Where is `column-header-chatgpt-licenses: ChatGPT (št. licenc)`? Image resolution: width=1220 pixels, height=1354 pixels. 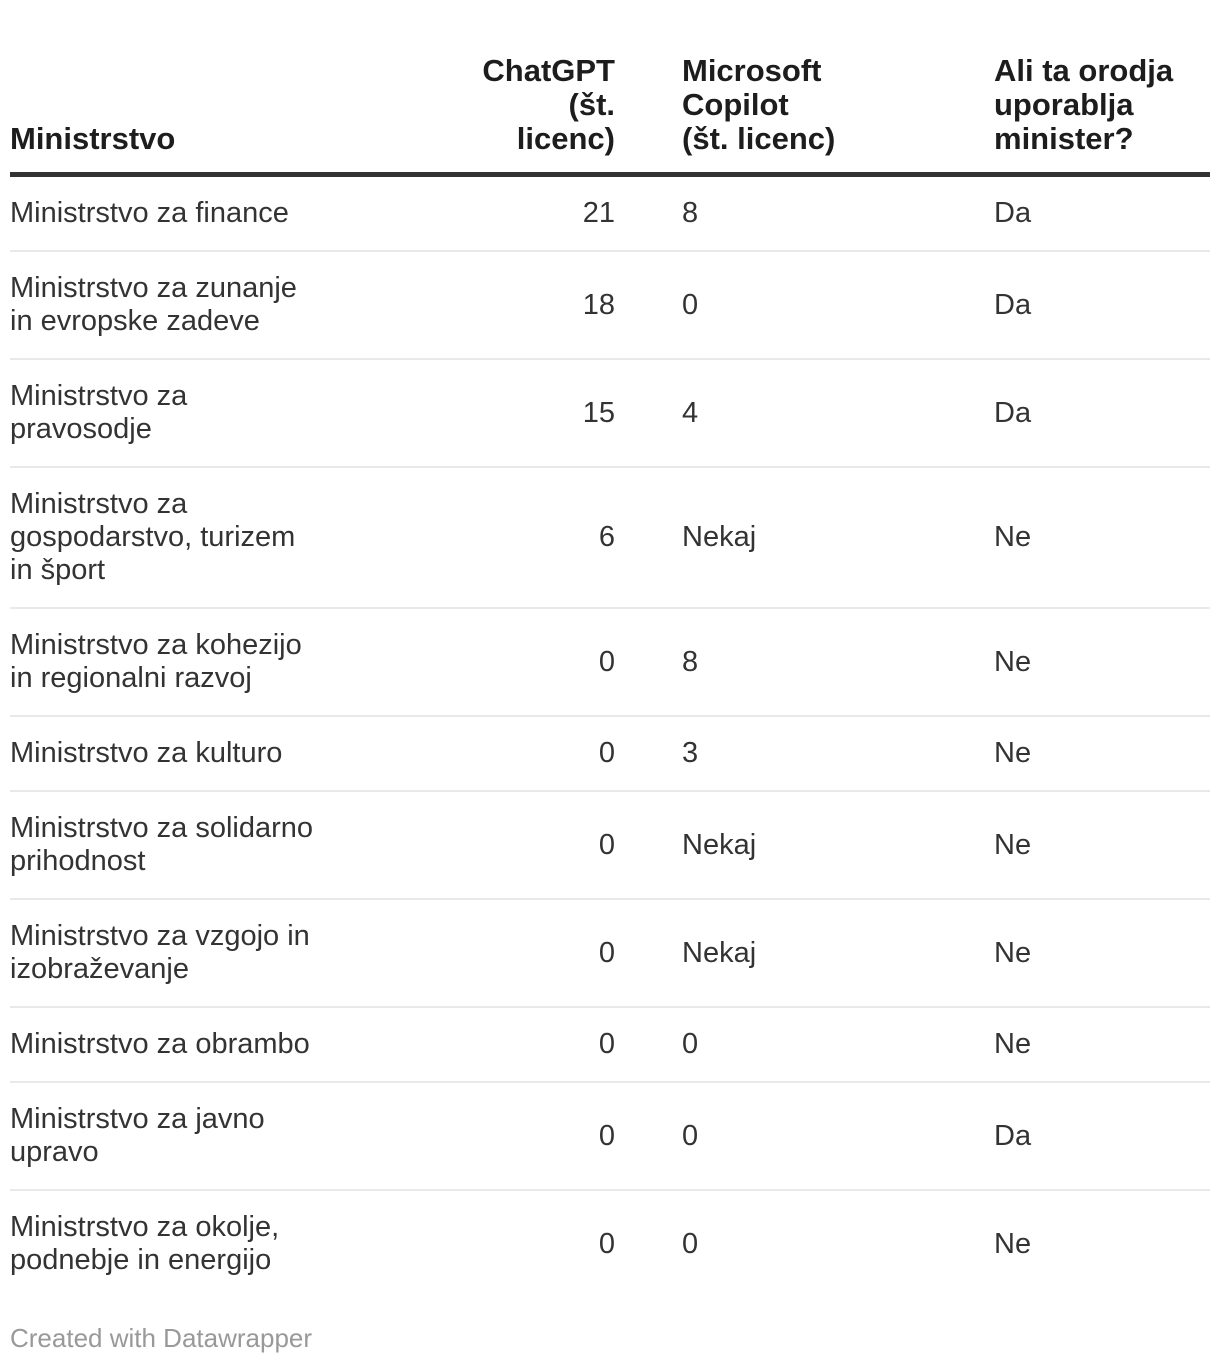
column-header-chatgpt-licenses: ChatGPT (št. licenc) is located at coordinates (532, 88).